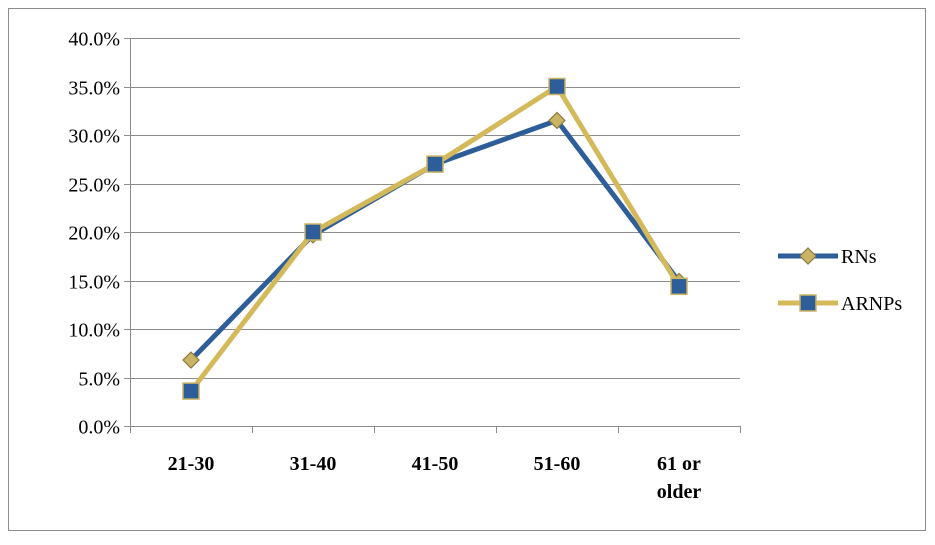 The height and width of the screenshot is (545, 935). Describe the element at coordinates (827, 257) in the screenshot. I see `legend-item-rns: RNs` at that location.